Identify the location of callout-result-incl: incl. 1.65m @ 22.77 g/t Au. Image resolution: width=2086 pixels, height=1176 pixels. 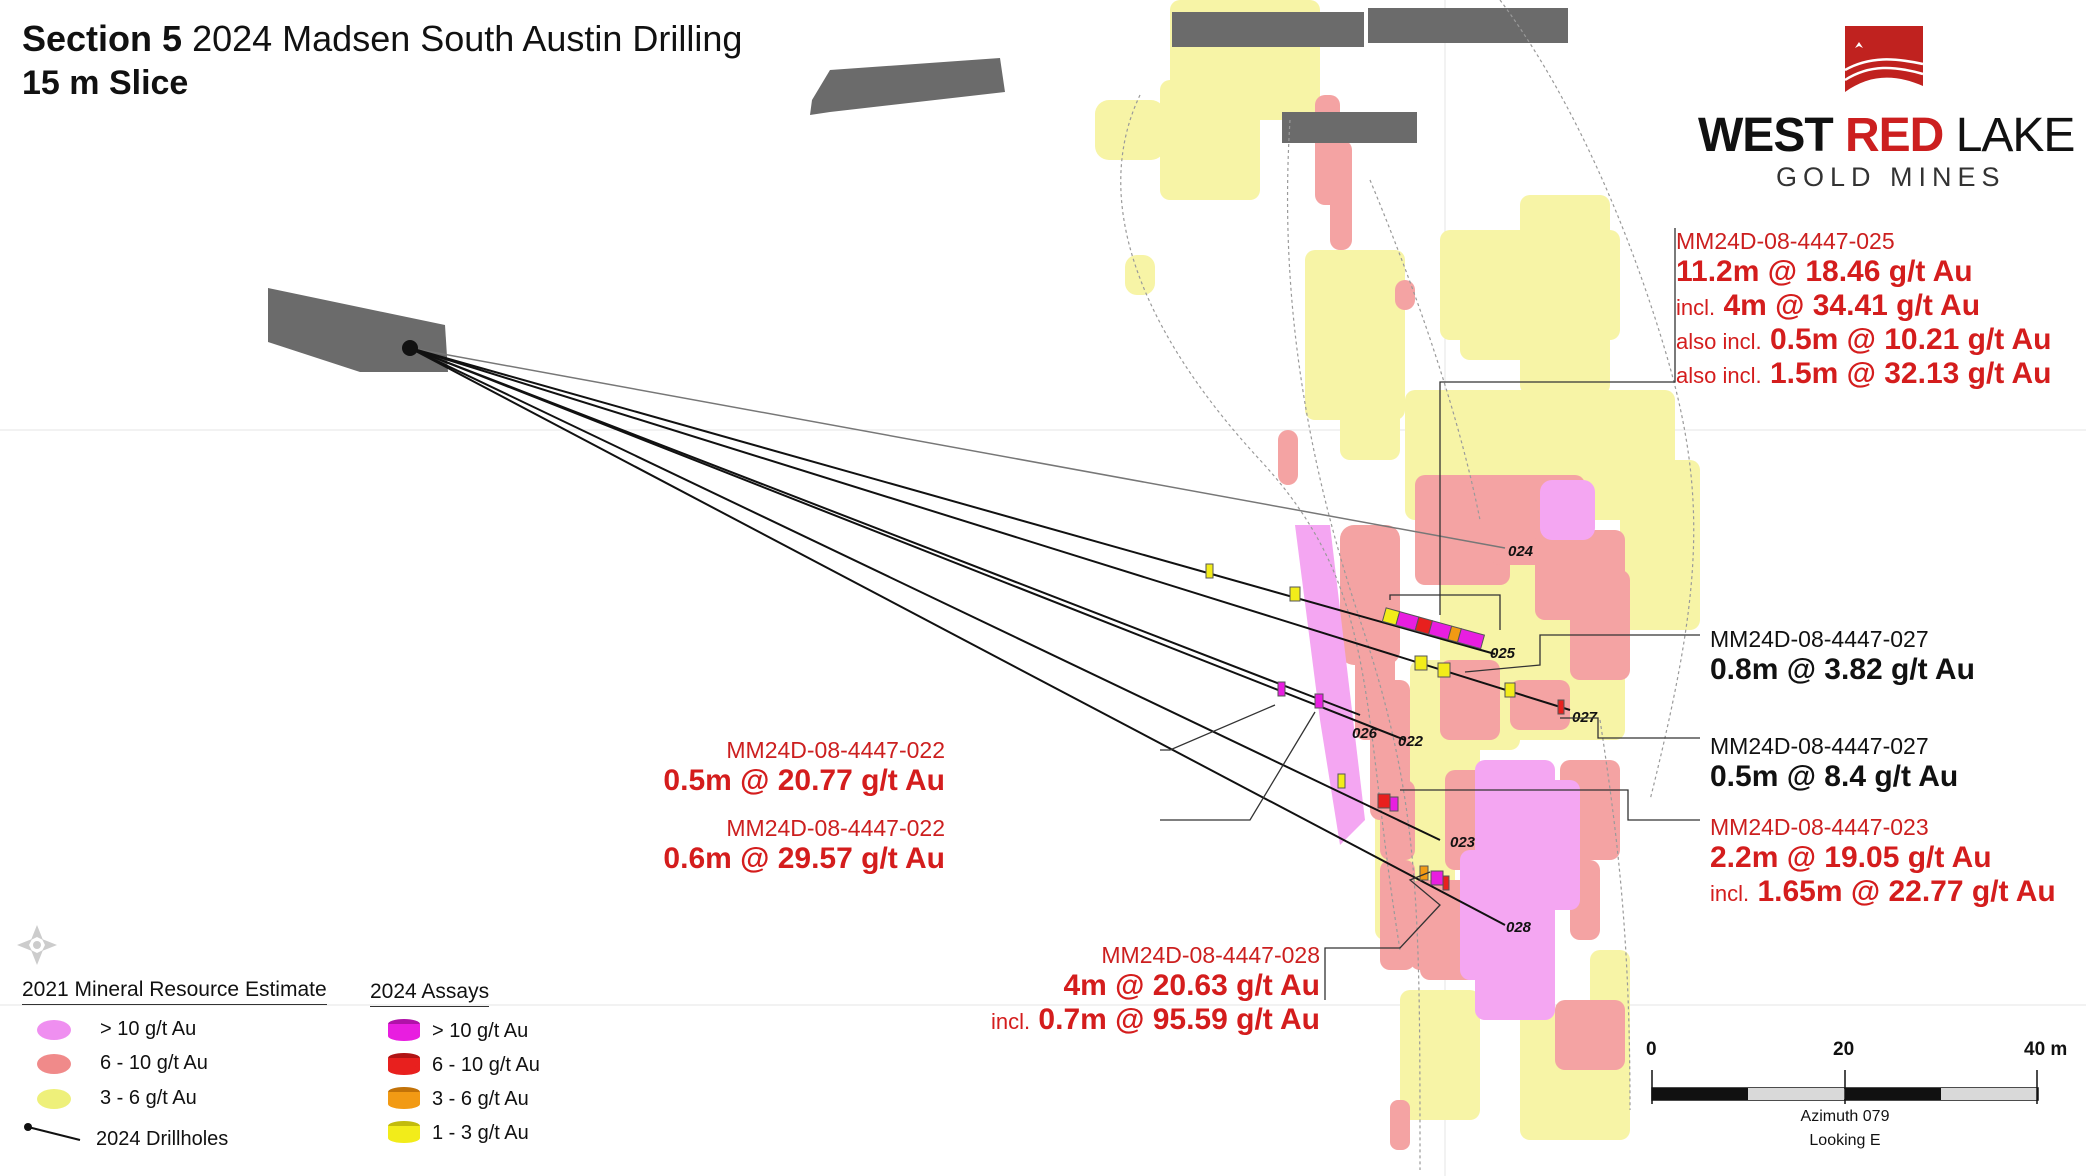
(1883, 892).